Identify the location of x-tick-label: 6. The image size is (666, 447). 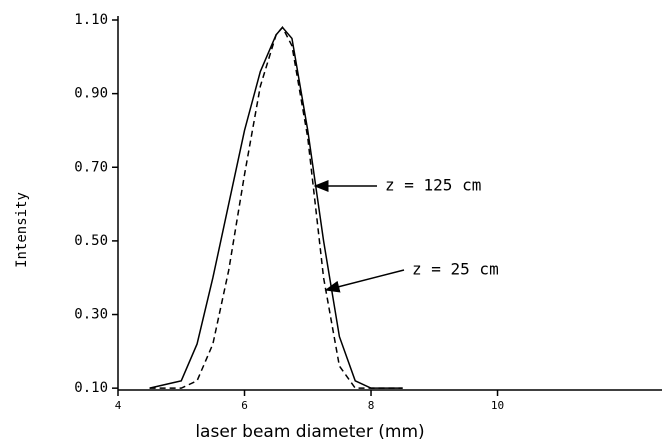
(244, 405).